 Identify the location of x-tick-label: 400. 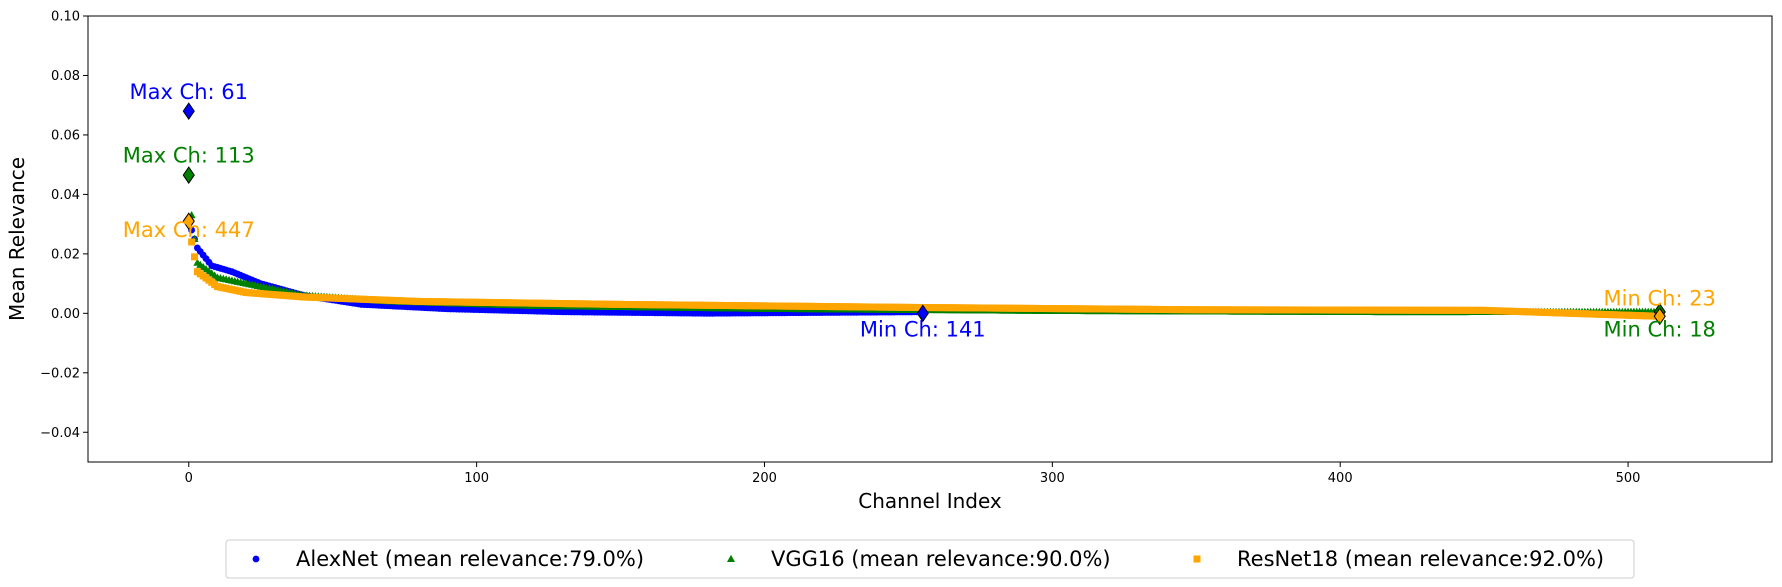
(1340, 478).